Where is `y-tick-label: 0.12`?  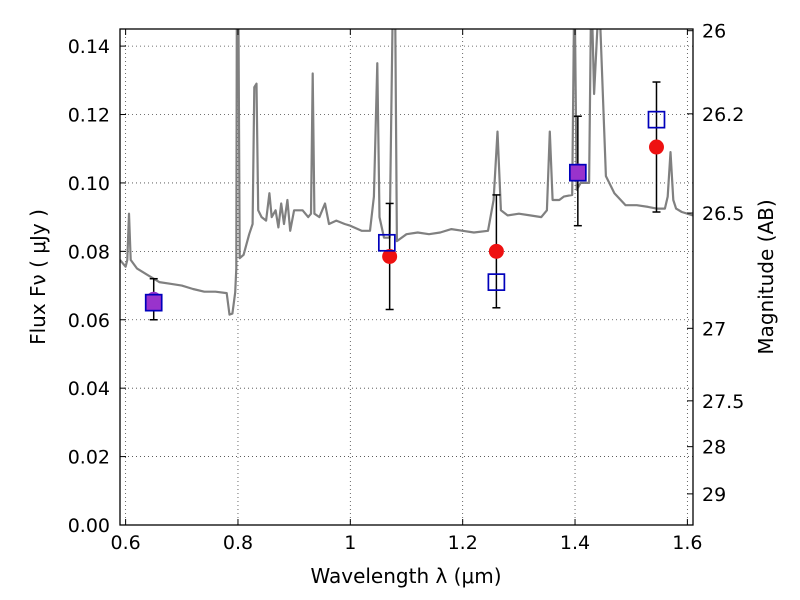
y-tick-label: 0.12 is located at coordinates (89, 116).